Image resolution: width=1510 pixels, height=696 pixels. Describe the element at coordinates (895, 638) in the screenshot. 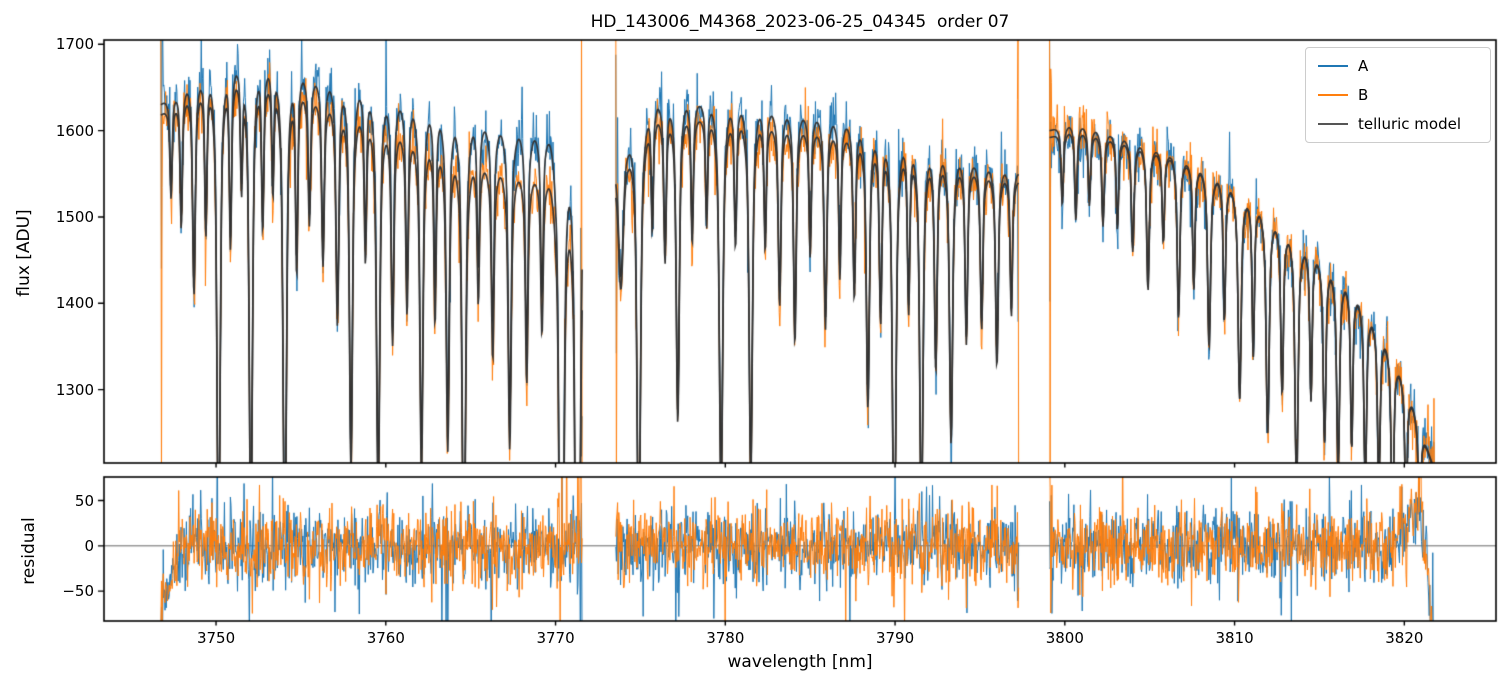

I see `x-tick-label: 3790` at that location.